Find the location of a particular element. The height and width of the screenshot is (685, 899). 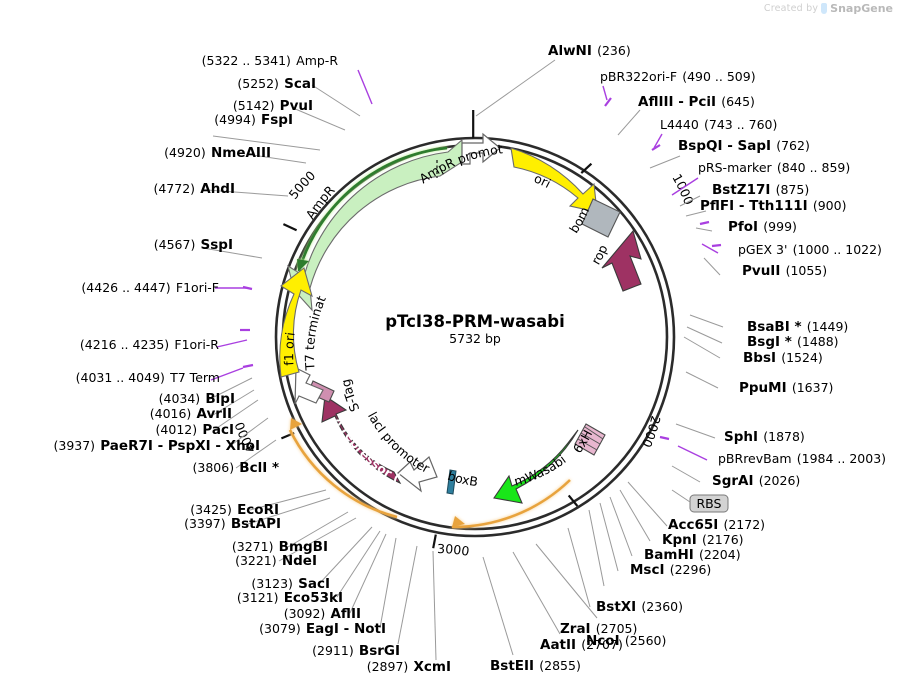

map-label-position: (3937) is located at coordinates (74, 445).